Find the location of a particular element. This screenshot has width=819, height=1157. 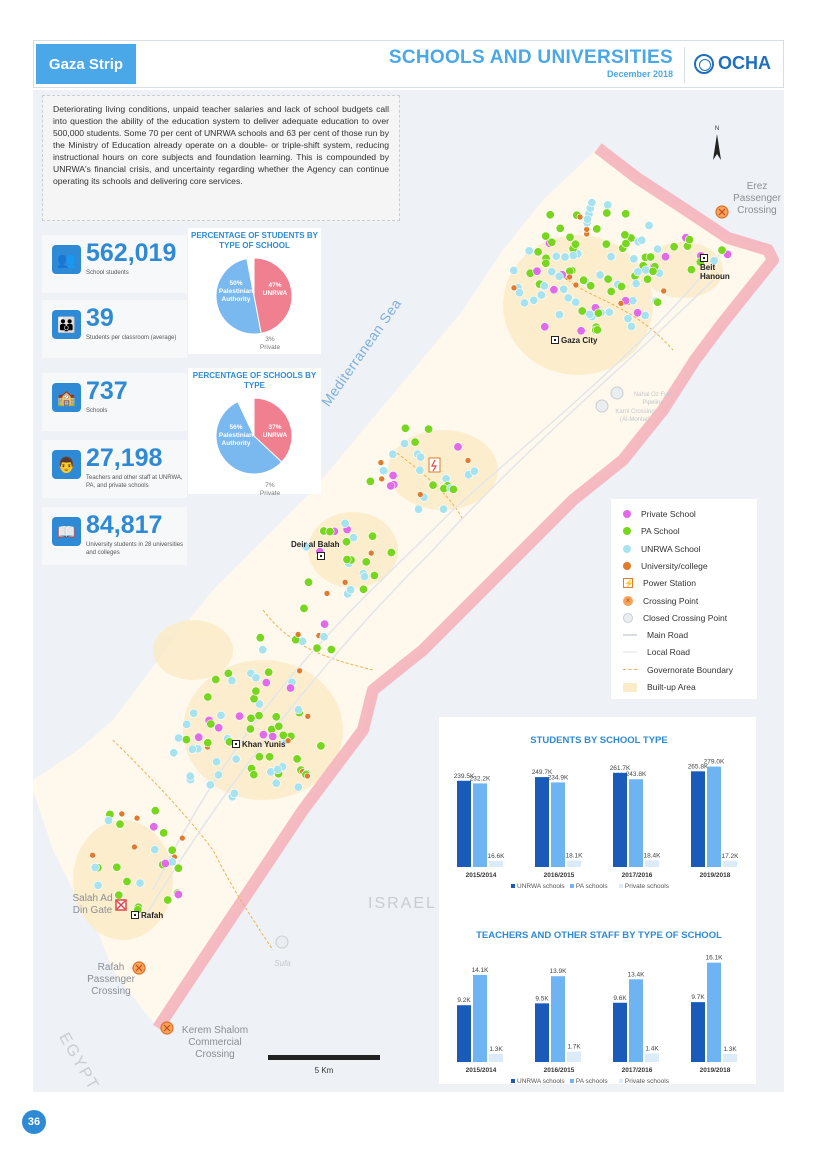

legend-item: Closed Crossing Point is located at coordinates (675, 617).